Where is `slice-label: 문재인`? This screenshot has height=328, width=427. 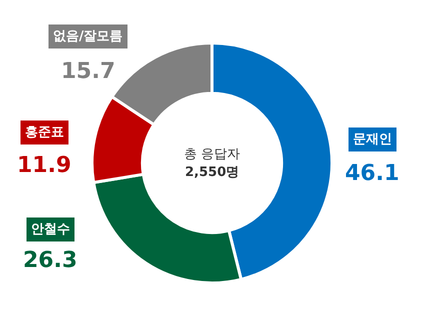 slice-label: 문재인 is located at coordinates (372, 139).